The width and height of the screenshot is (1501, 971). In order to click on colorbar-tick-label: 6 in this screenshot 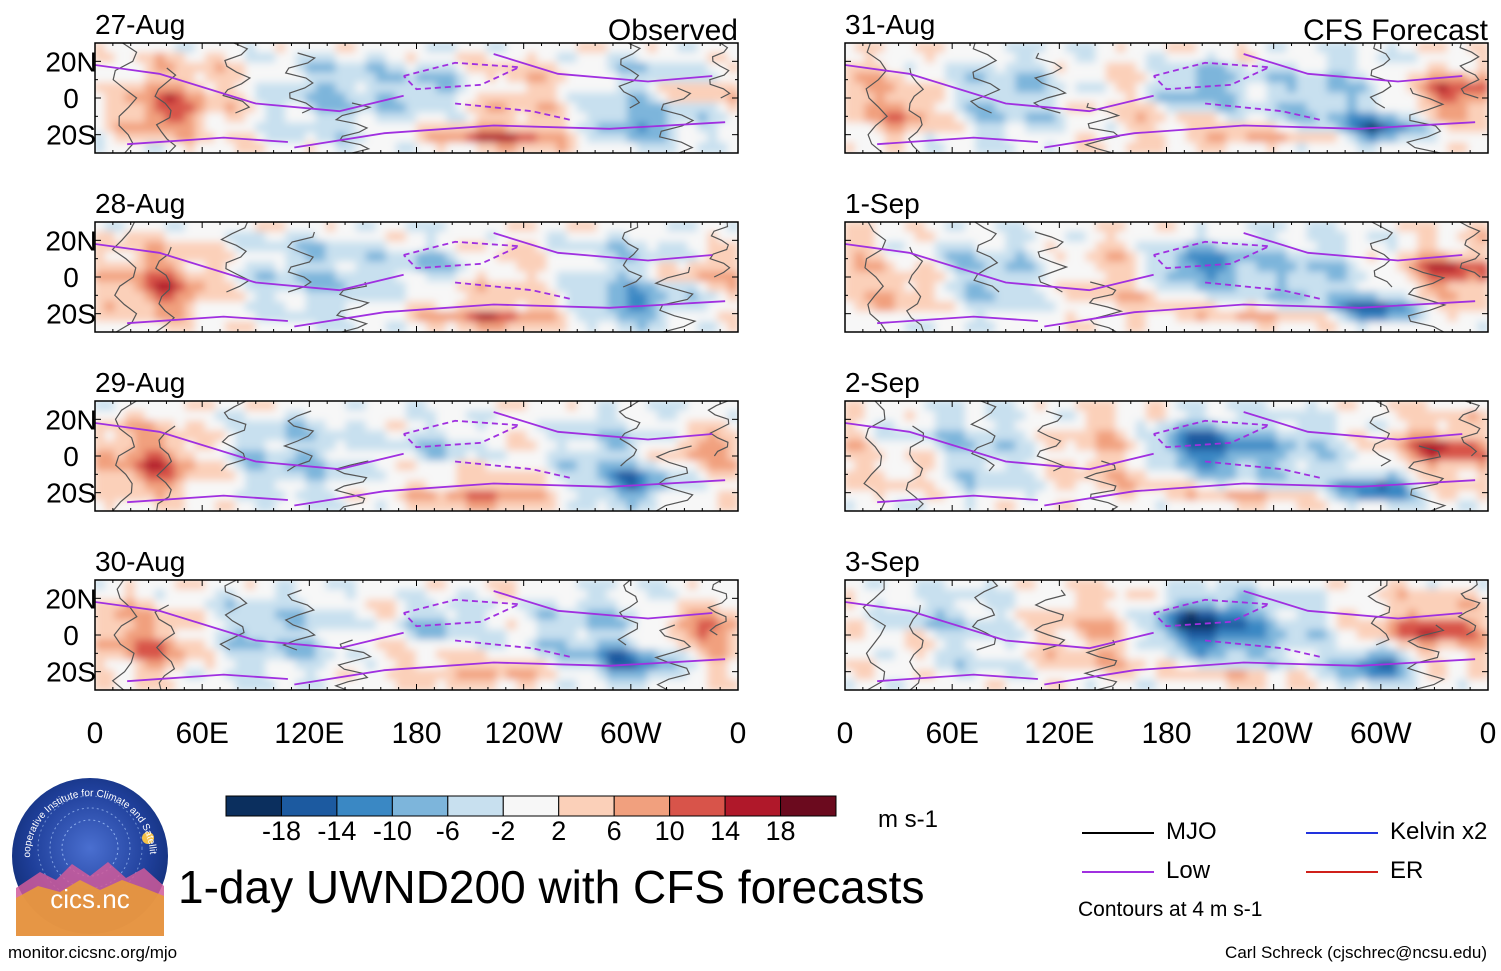, I will do `click(614, 831)`.